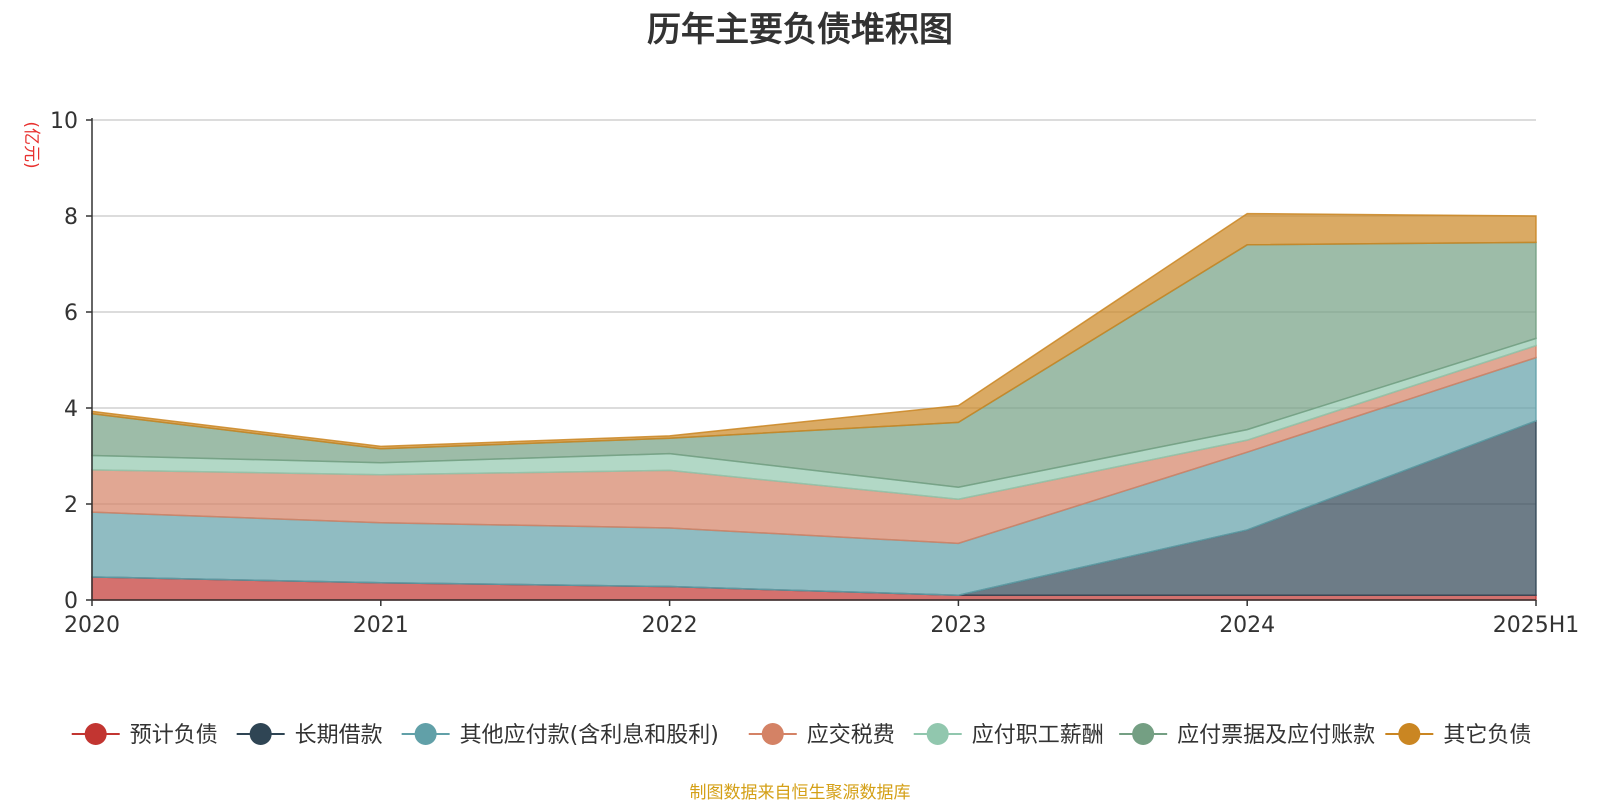  Describe the element at coordinates (958, 625) in the screenshot. I see `x-tick-label-3: 2023` at that location.